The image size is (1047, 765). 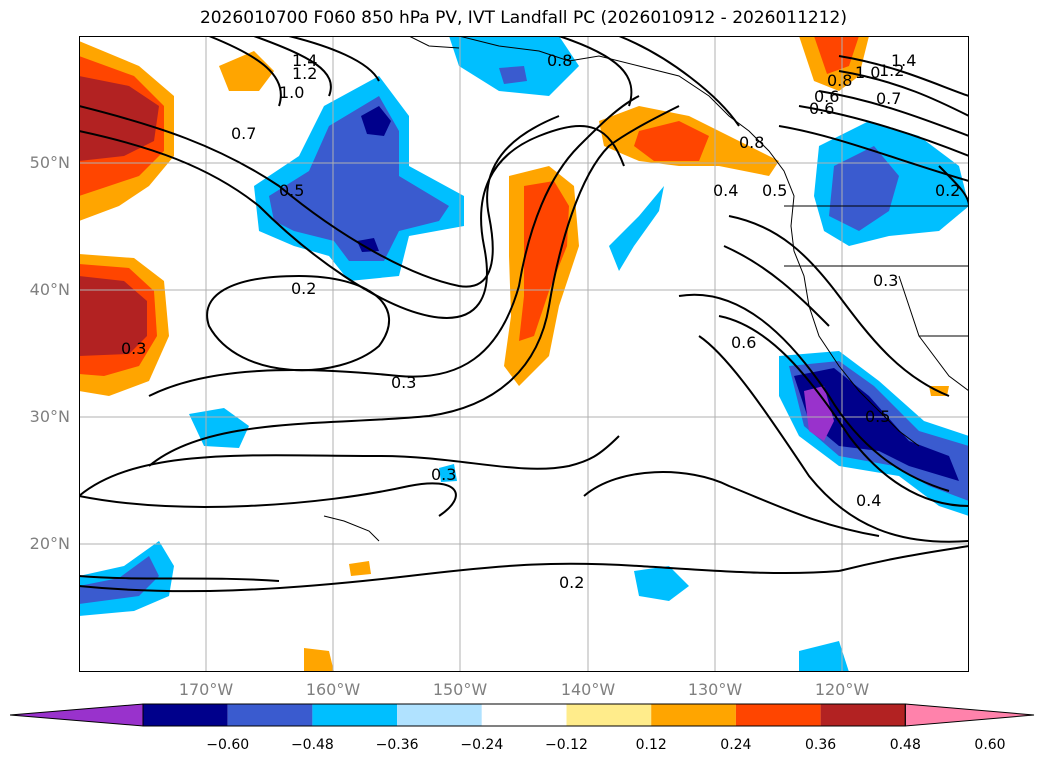 I want to click on colorbar-outline, so click(x=524, y=715).